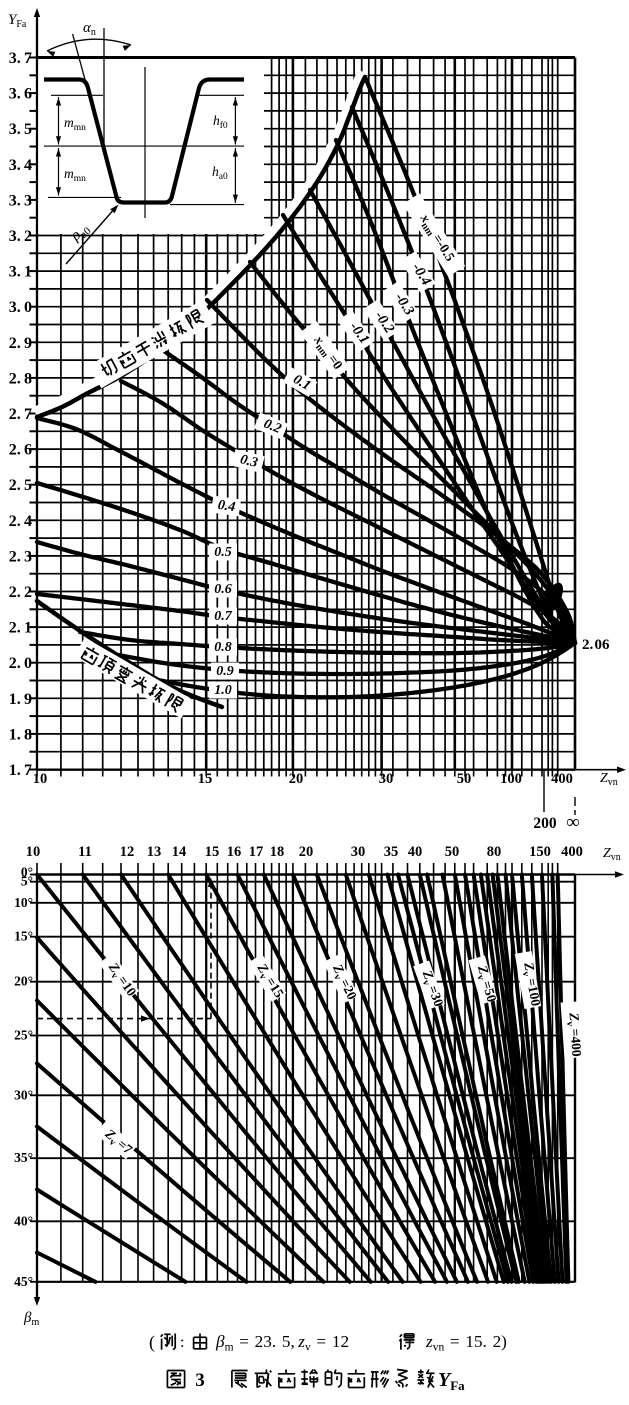 The width and height of the screenshot is (629, 1405). Describe the element at coordinates (223, 690) in the screenshot. I see `svg-text: 1.0` at that location.